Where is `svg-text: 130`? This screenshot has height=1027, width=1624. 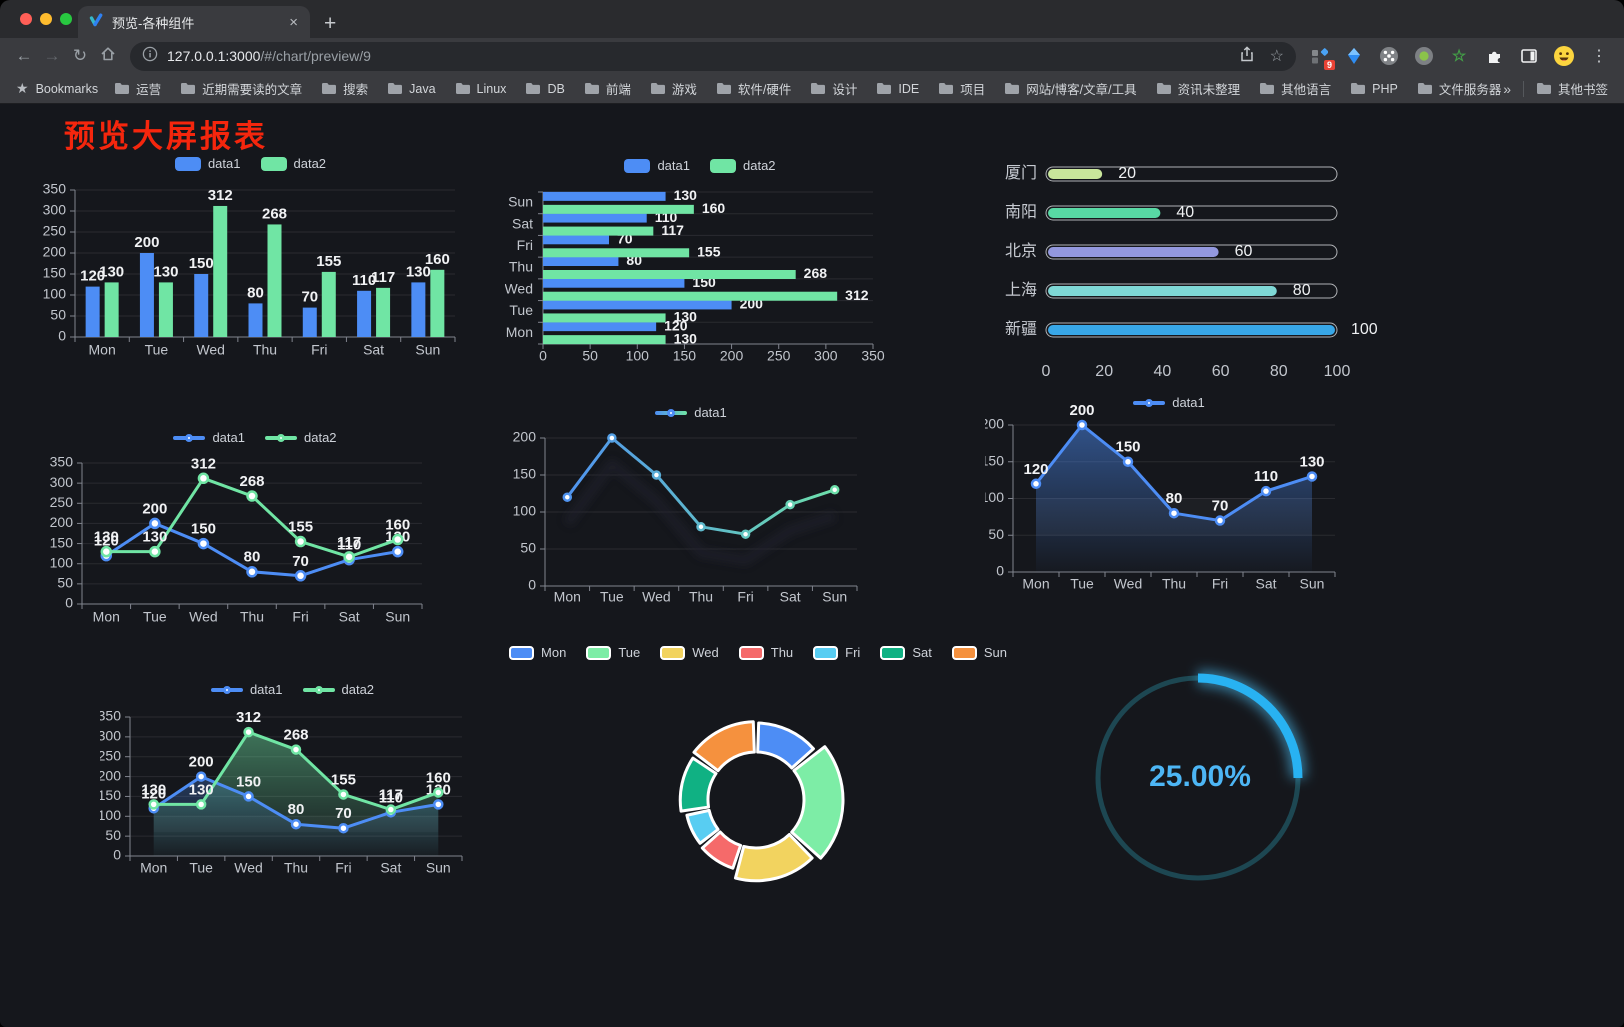
svg-text: 130 is located at coordinates (1311, 461).